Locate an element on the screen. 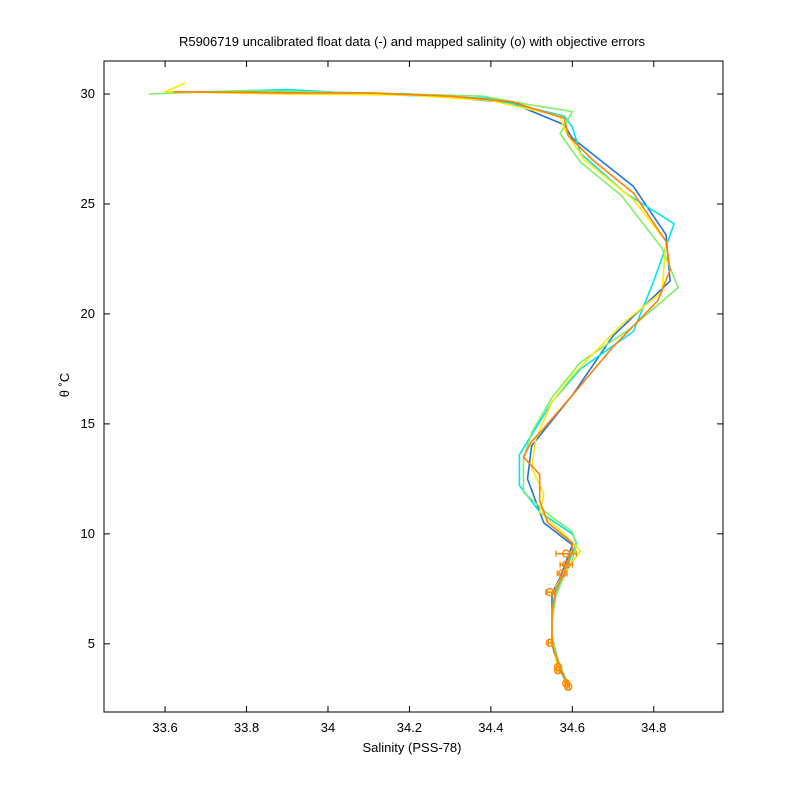 Image resolution: width=800 pixels, height=800 pixels. x-tick-label: 34.8 is located at coordinates (653, 727).